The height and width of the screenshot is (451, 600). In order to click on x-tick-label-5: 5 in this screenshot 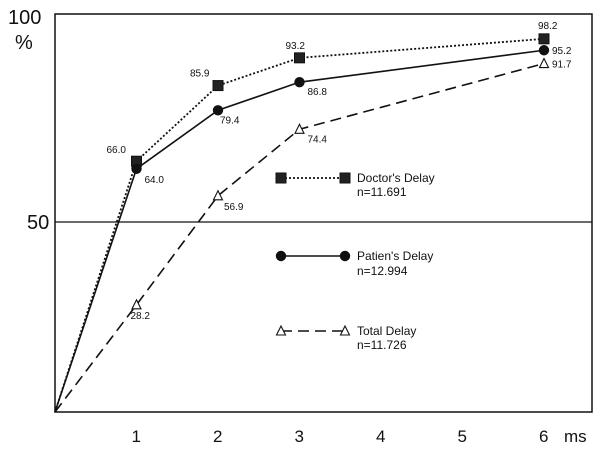, I will do `click(462, 436)`.